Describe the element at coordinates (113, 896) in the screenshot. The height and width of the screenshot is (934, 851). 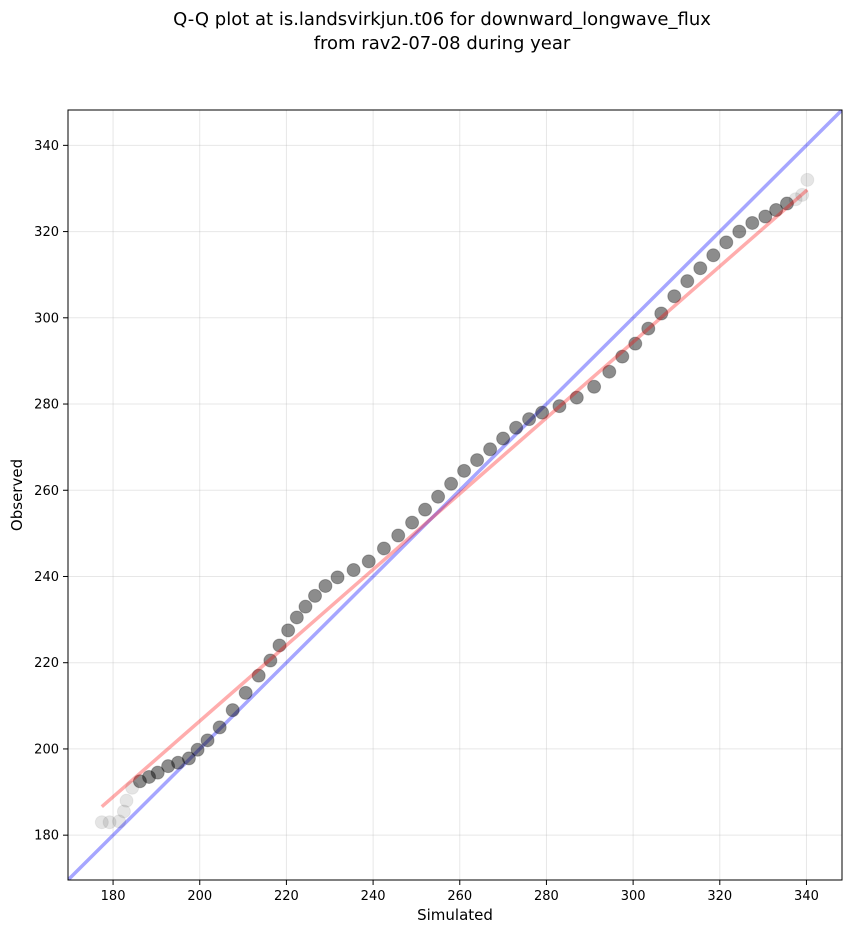
I see `x-tick-label: 180` at that location.